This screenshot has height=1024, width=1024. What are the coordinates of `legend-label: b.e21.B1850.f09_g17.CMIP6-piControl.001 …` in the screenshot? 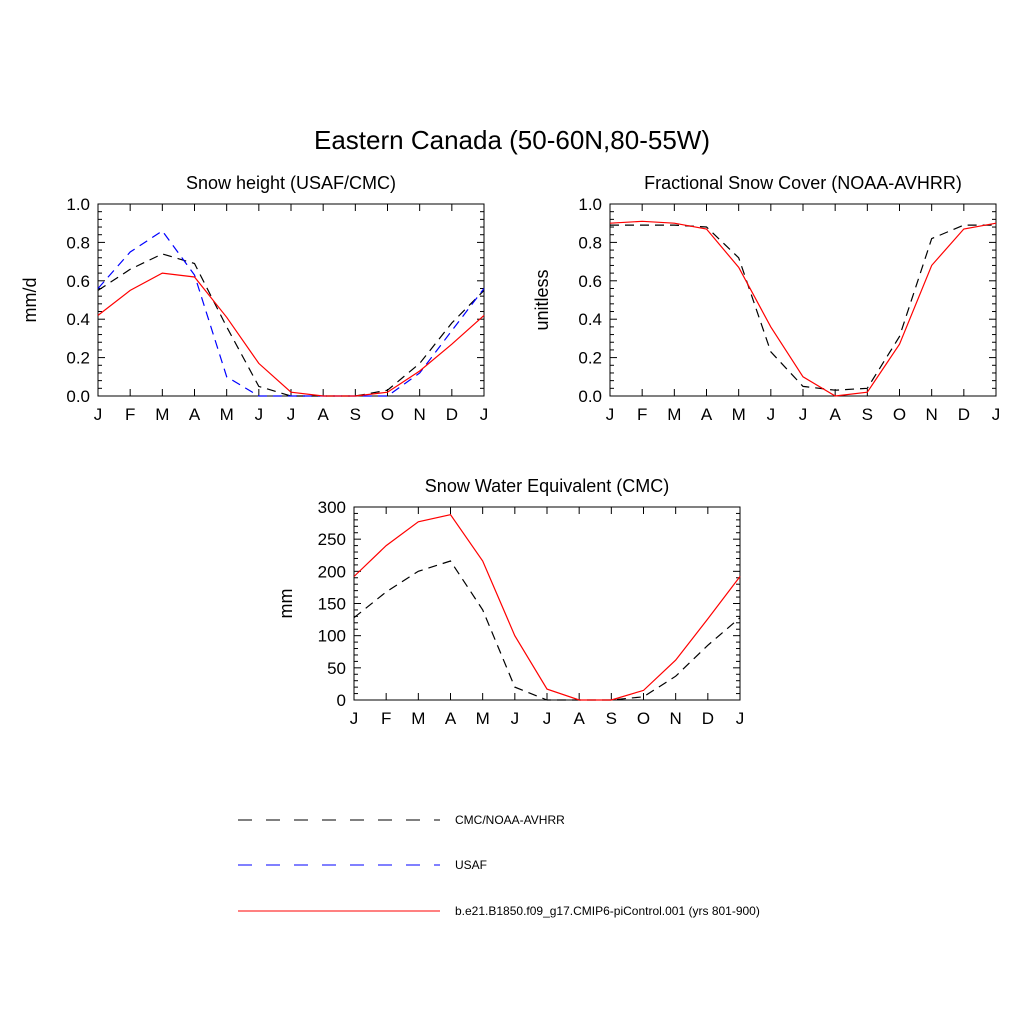 It's located at (607, 911).